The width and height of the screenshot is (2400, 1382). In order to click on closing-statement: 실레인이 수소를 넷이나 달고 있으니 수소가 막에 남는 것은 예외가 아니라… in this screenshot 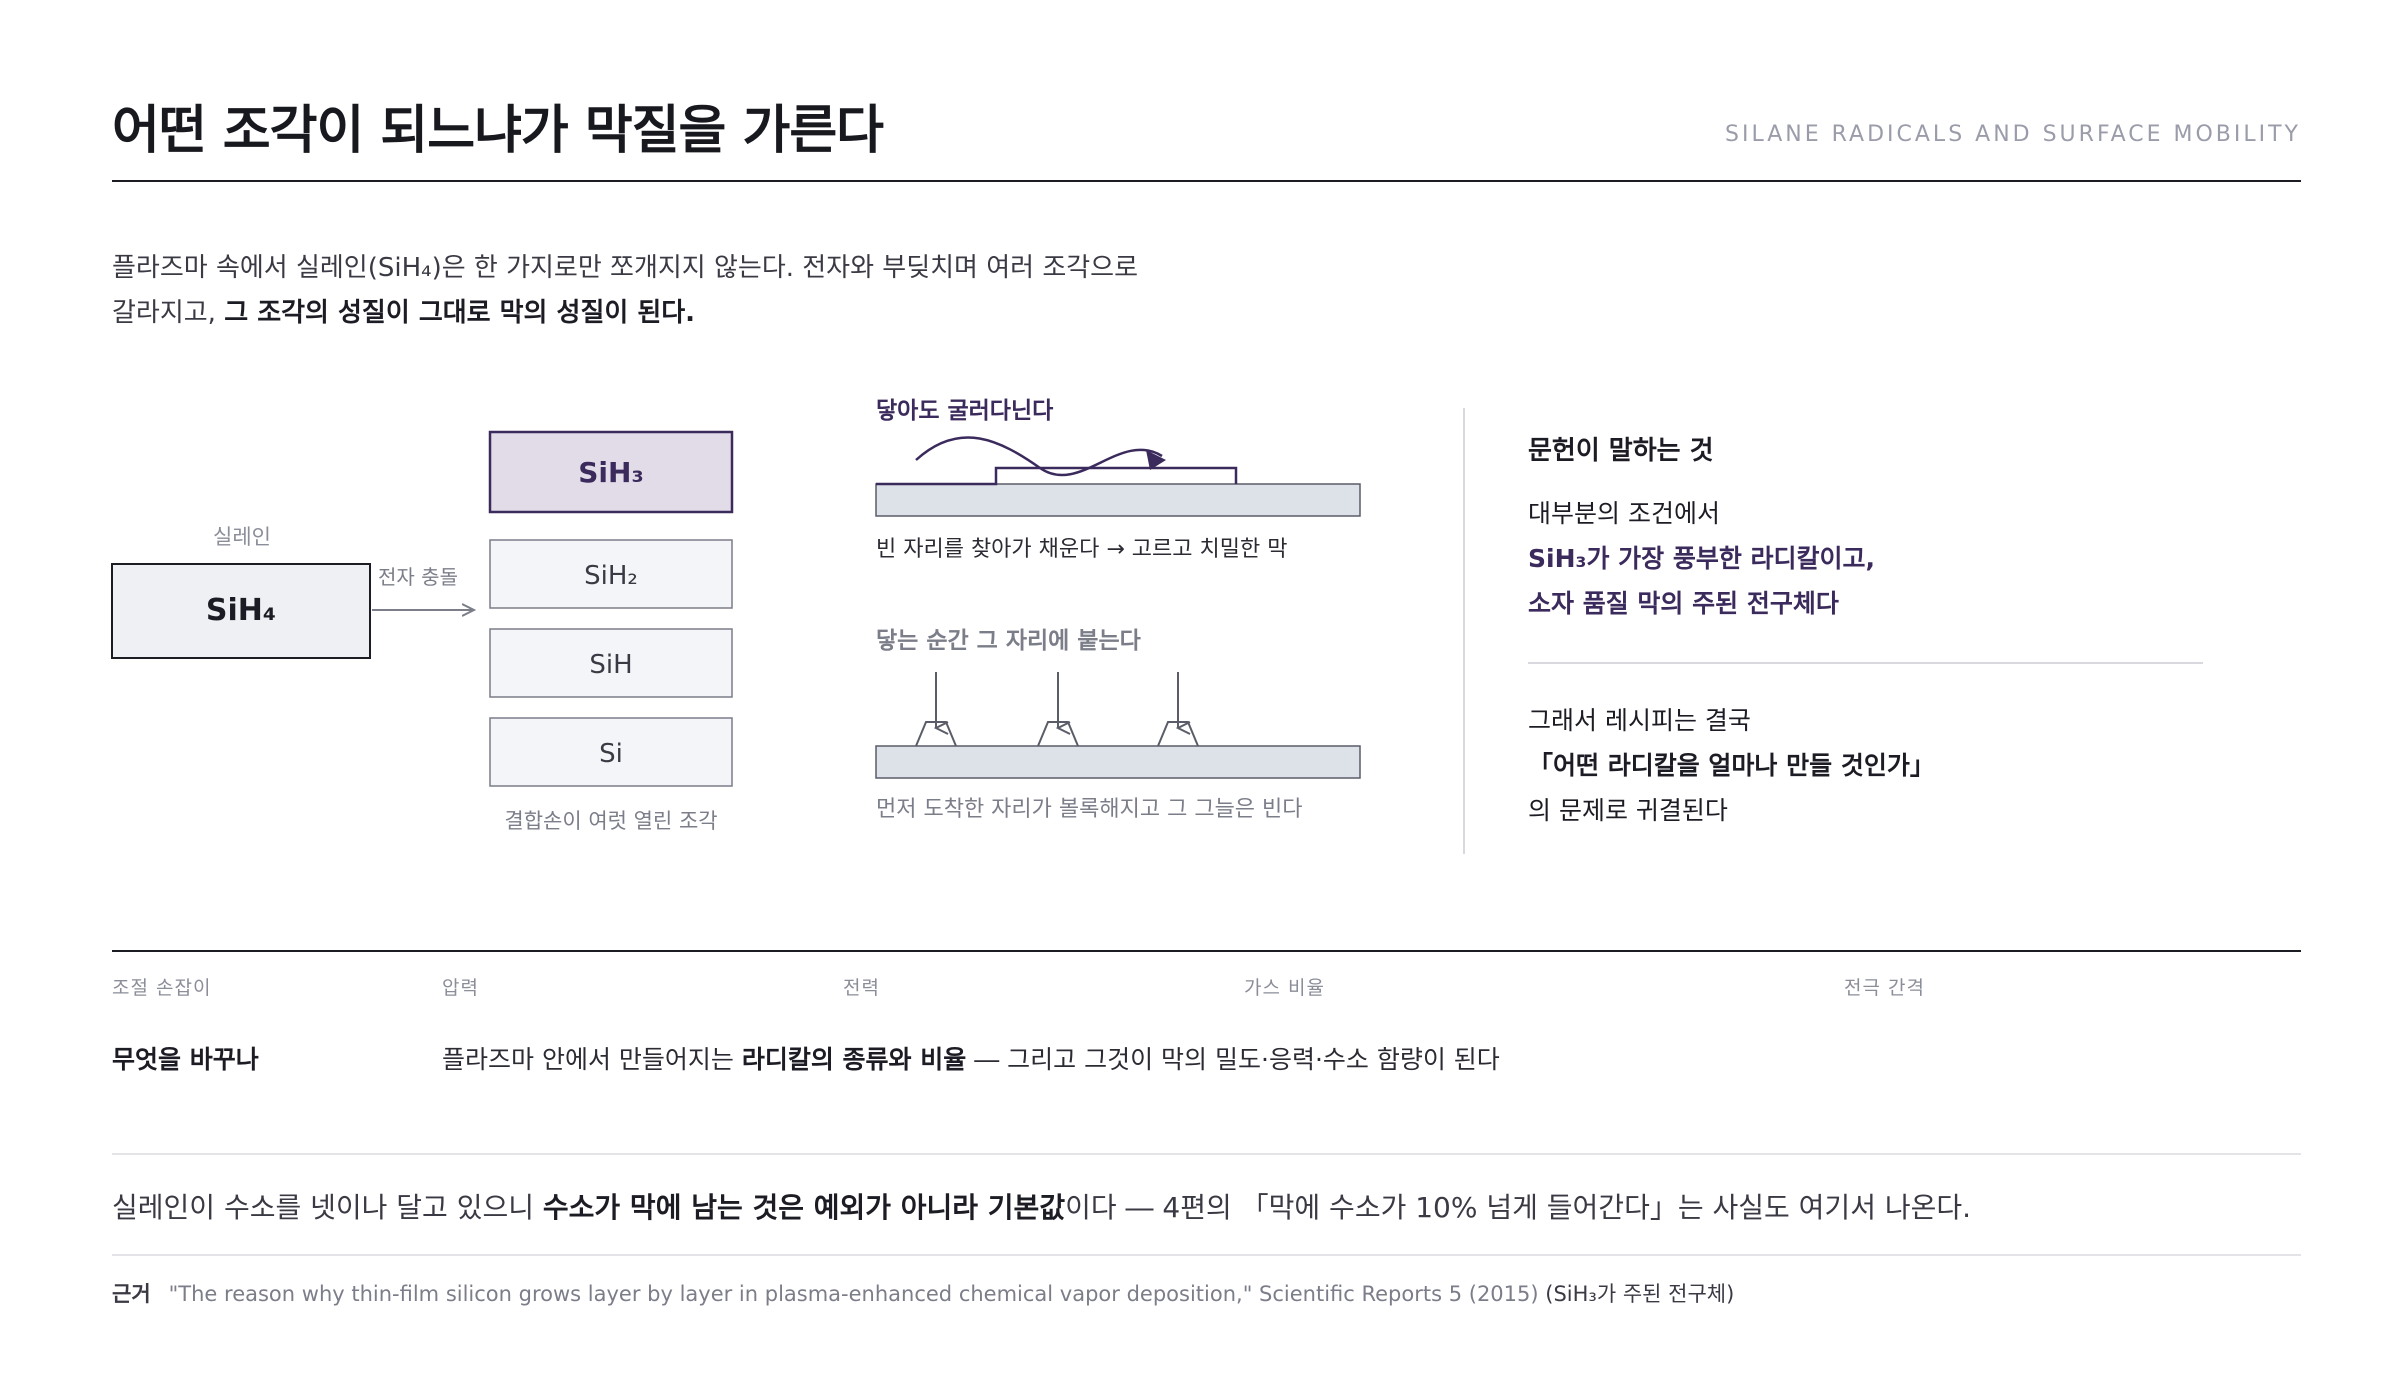, I will do `click(1041, 1206)`.